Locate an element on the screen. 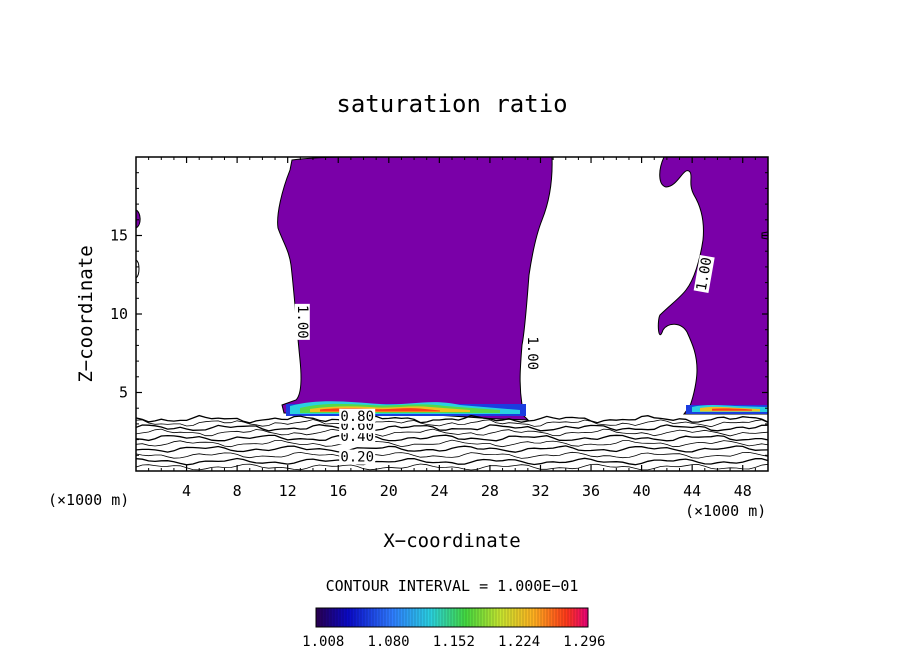 The image size is (904, 654). y-tick-label: 10 is located at coordinates (119, 314).